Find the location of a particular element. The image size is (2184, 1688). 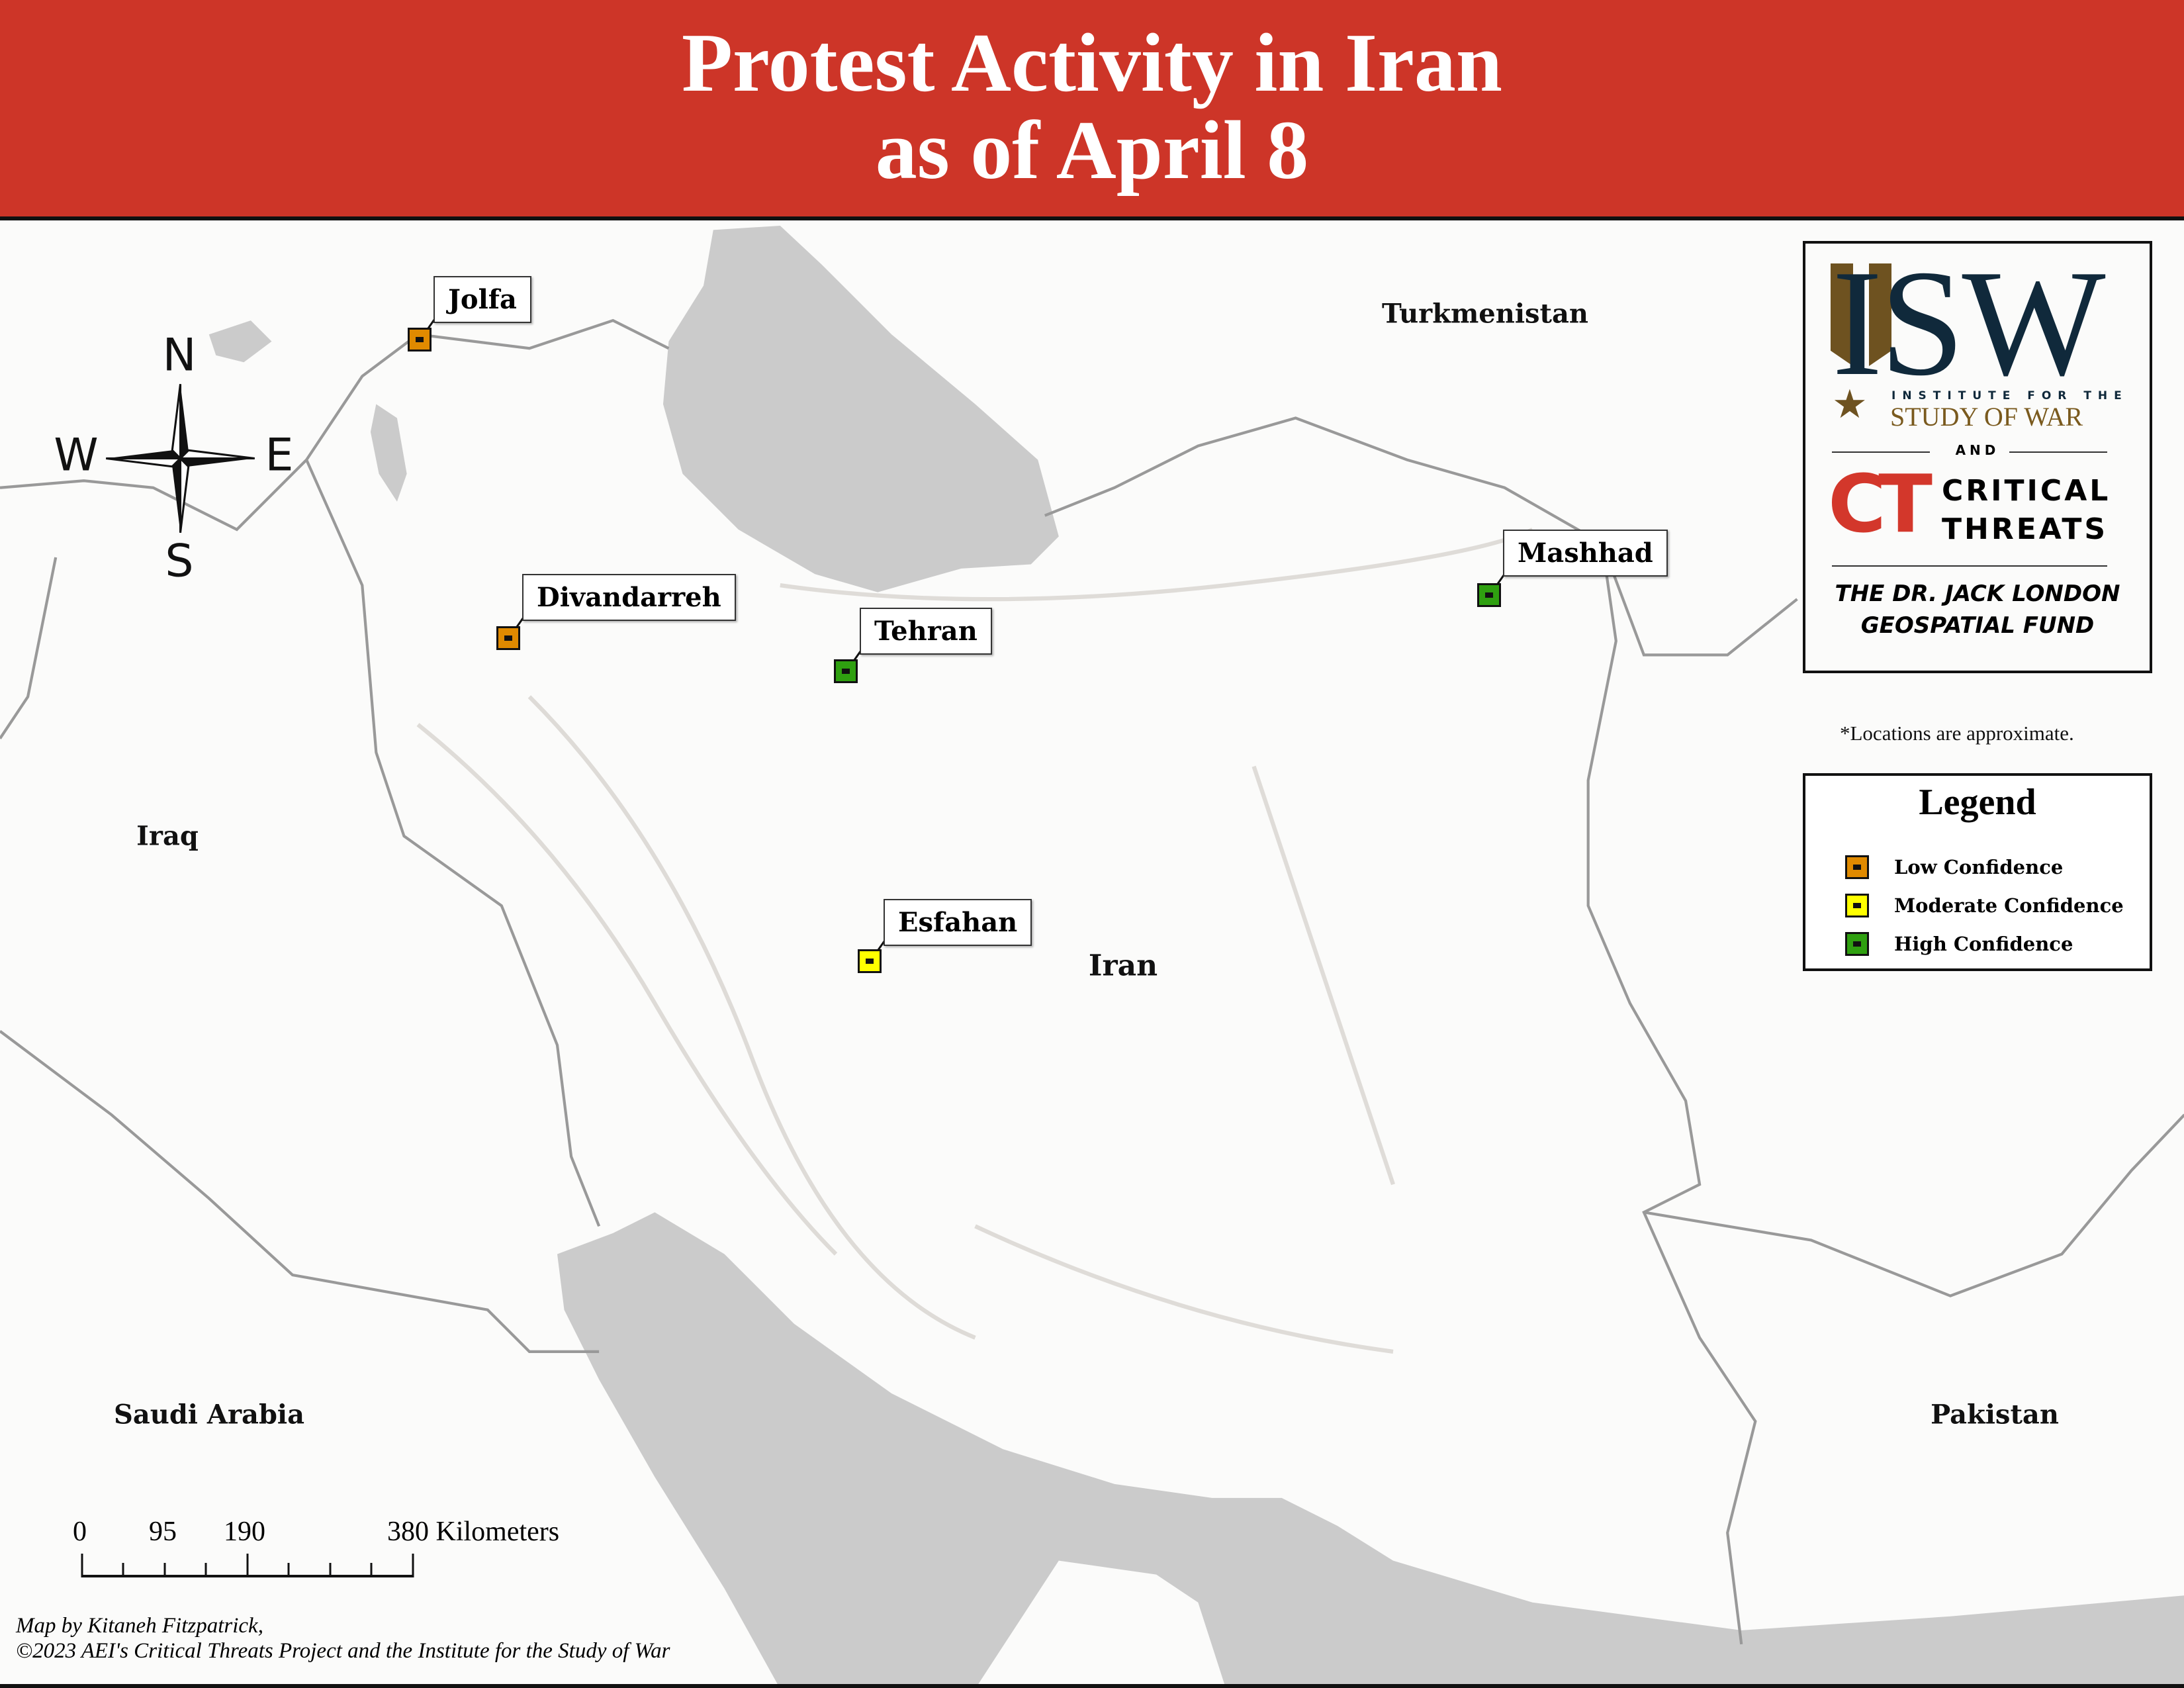

moderate-confidence-swatch is located at coordinates (1857, 905).